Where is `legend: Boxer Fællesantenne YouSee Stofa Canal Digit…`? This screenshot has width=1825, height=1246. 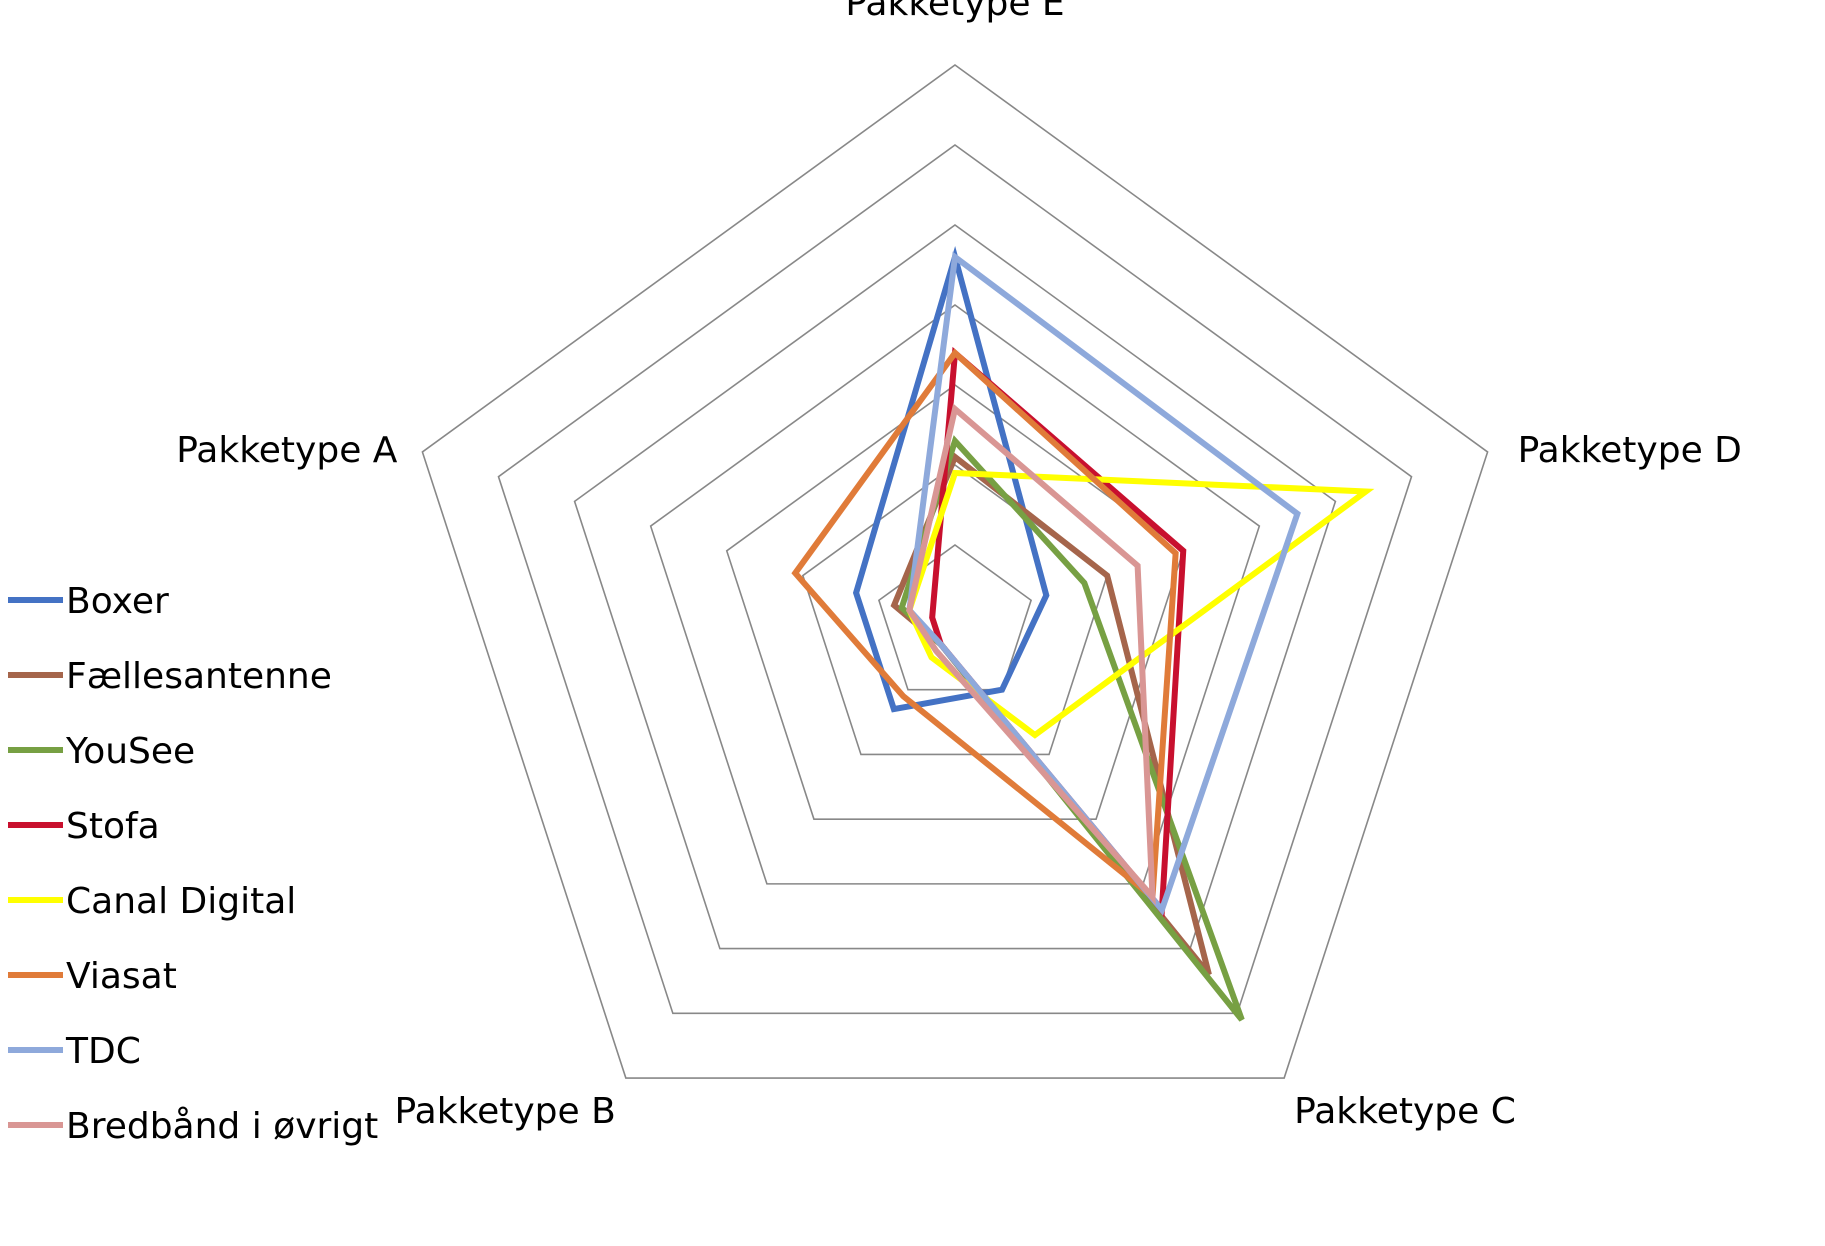 legend: Boxer Fællesantenne YouSee Stofa Canal Digit… is located at coordinates (193, 864).